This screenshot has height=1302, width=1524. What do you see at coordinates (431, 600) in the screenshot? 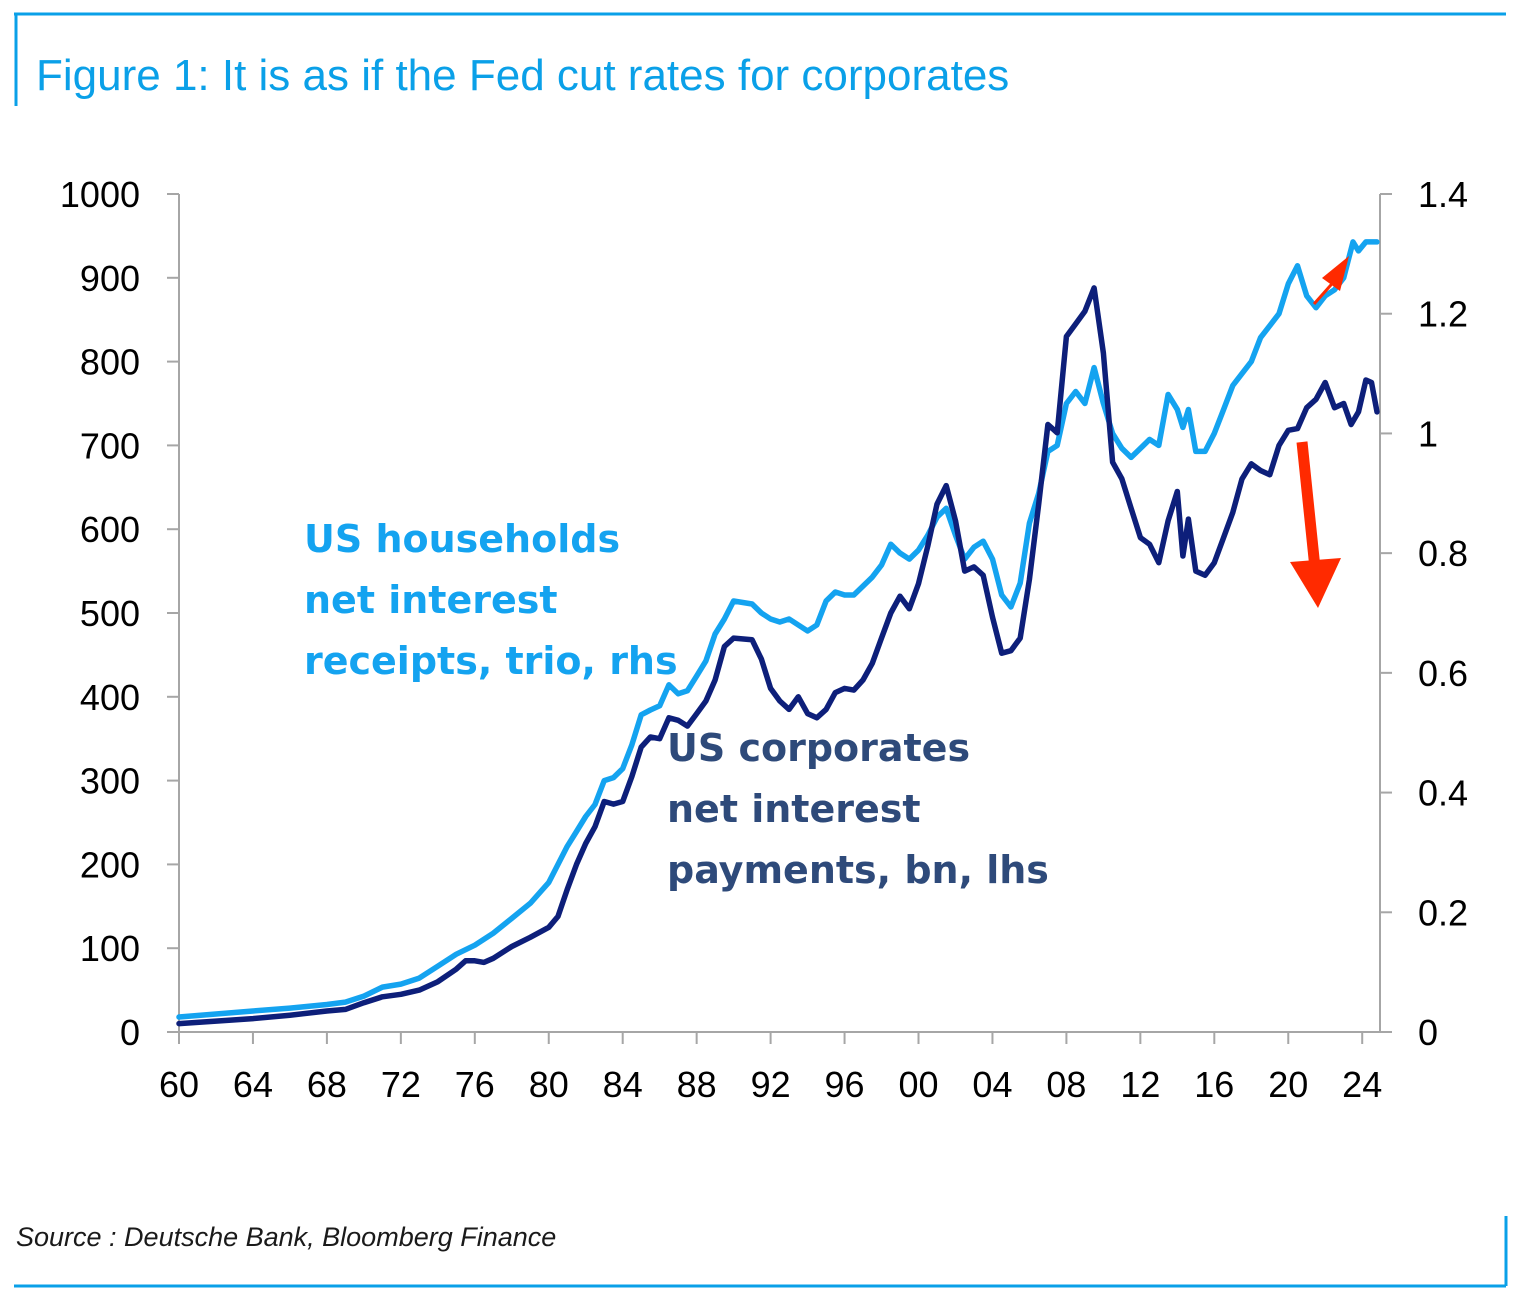
I see `households-annotation-line-2: net interest` at bounding box center [431, 600].